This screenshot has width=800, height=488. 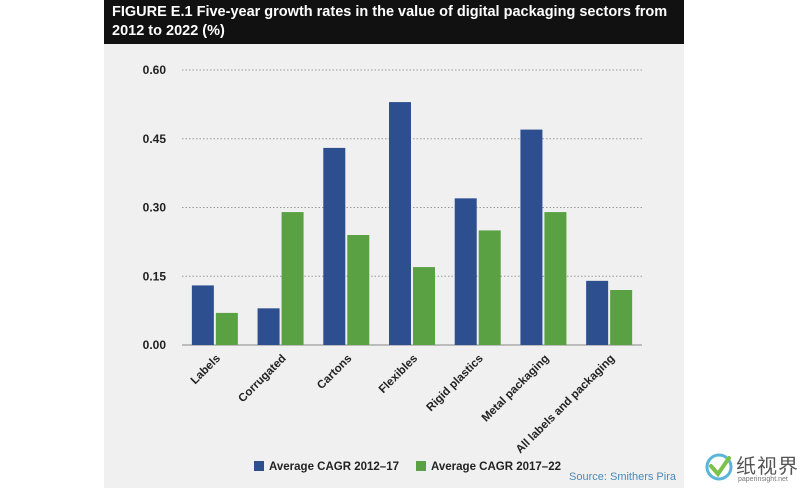 I want to click on watermark-logo-icon, so click(x=719, y=467).